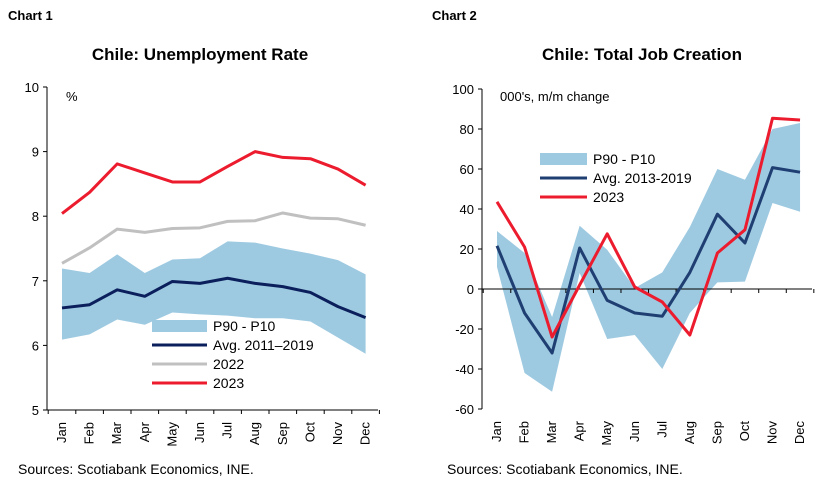 The height and width of the screenshot is (483, 828). I want to click on legend-label: 2022, so click(228, 364).